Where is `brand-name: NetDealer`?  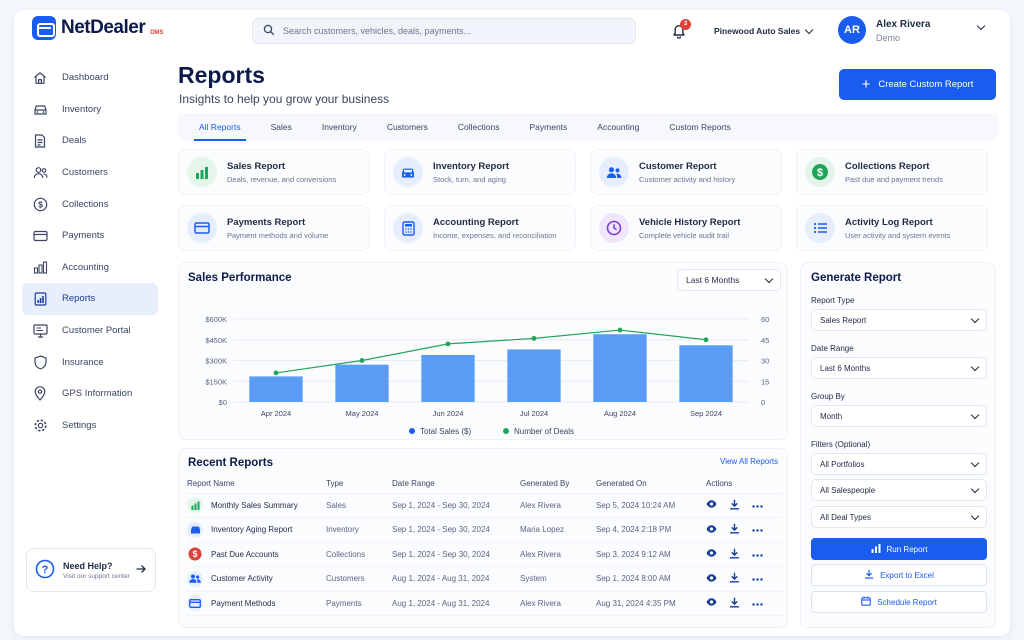
brand-name: NetDealer is located at coordinates (103, 27).